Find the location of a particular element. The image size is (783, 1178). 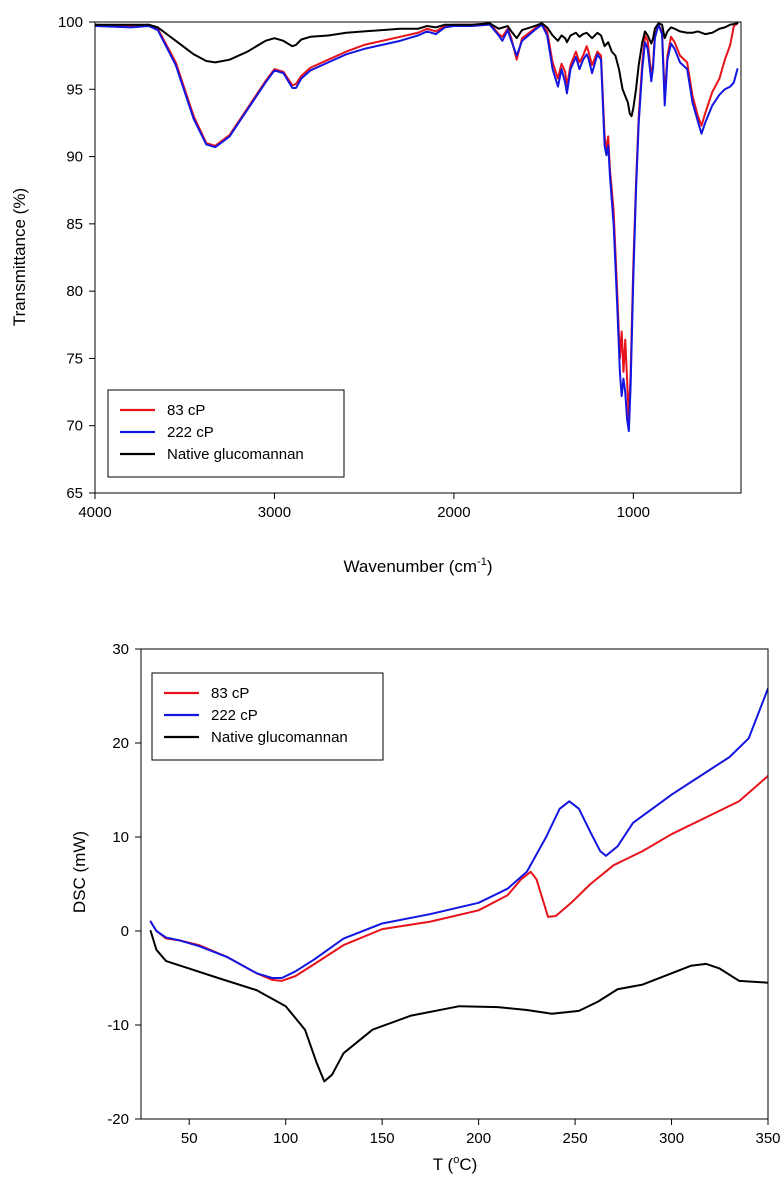

dsc-y-tick-label: 10 is located at coordinates (120, 837).